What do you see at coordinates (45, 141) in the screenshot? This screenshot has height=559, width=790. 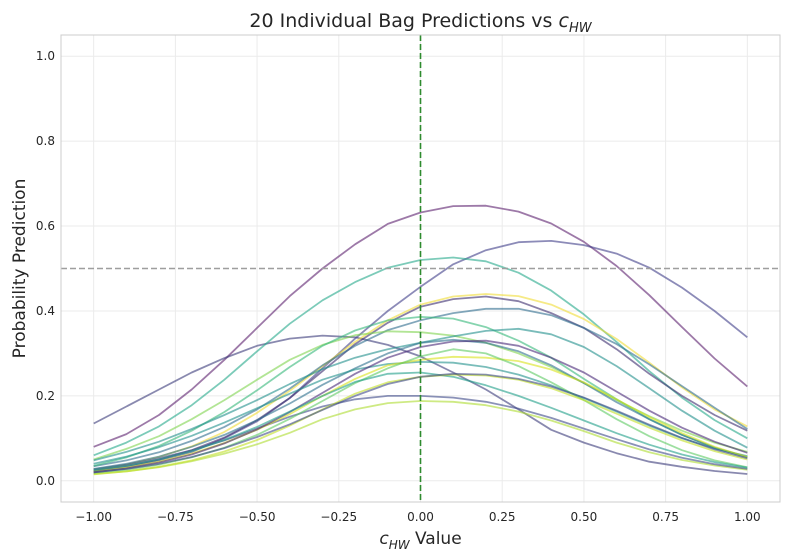 I see `y-tick-label: 0.8` at bounding box center [45, 141].